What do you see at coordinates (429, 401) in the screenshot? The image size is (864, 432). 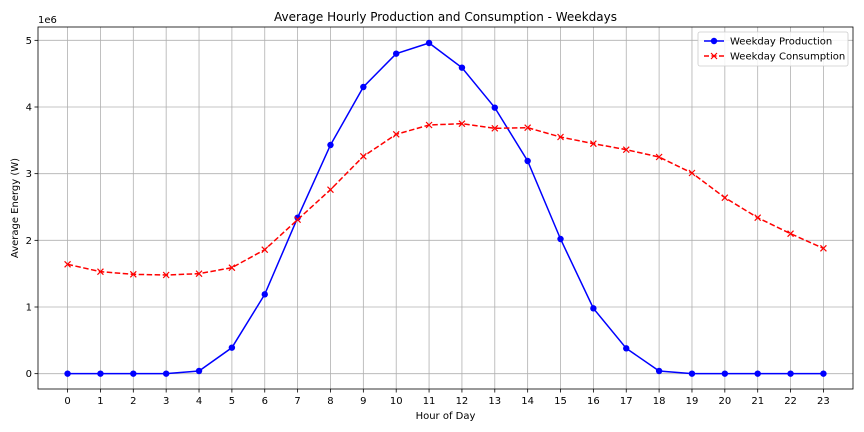 I see `x-tick-label: 11` at bounding box center [429, 401].